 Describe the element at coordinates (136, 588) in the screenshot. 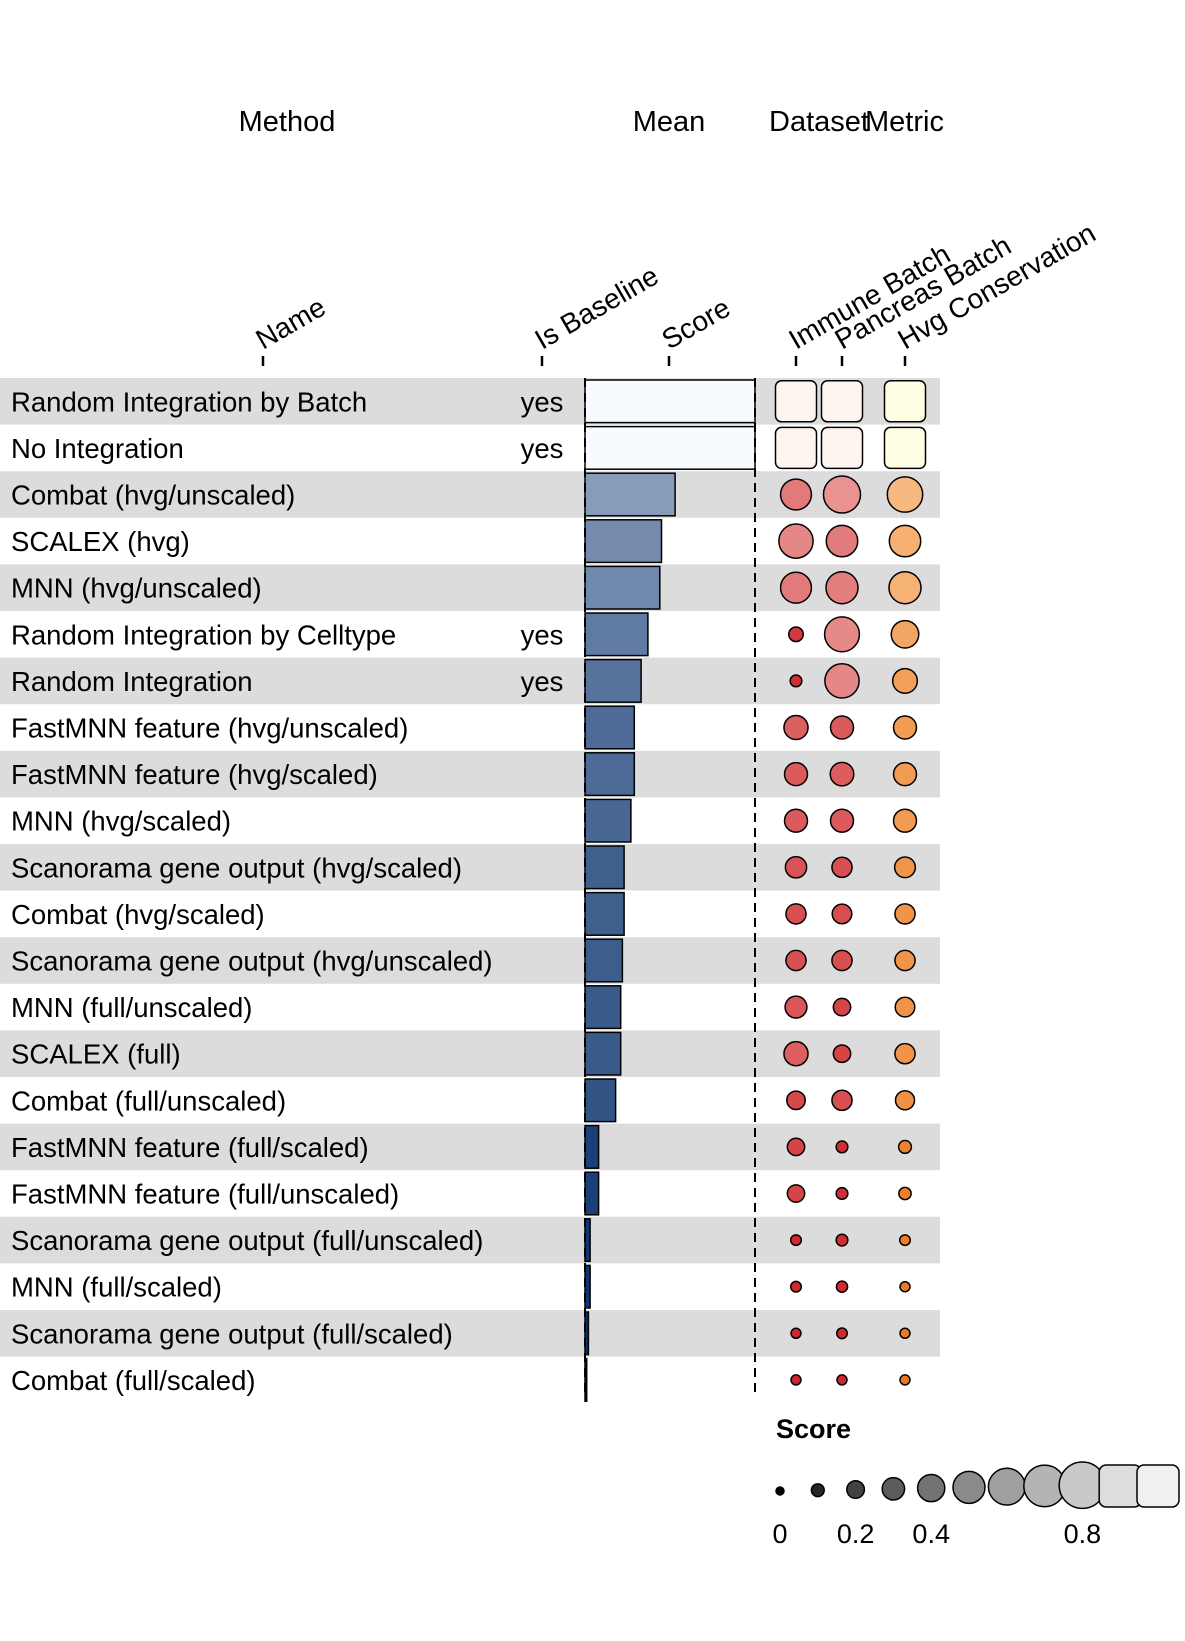

I see `row-name: MNN (hvg/unscaled)` at that location.